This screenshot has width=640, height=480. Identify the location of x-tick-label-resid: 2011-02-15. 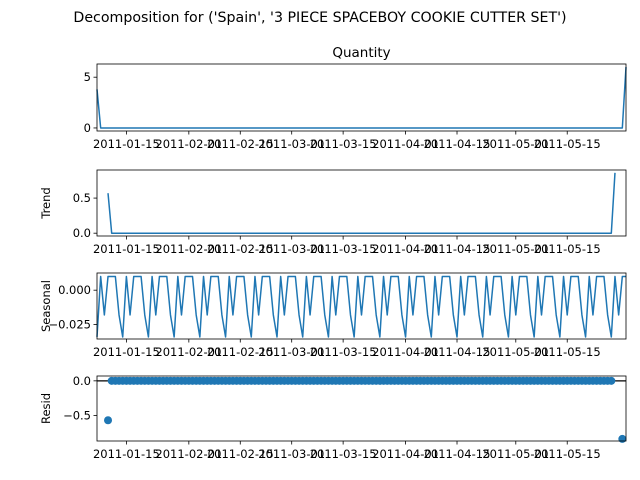
(240, 454).